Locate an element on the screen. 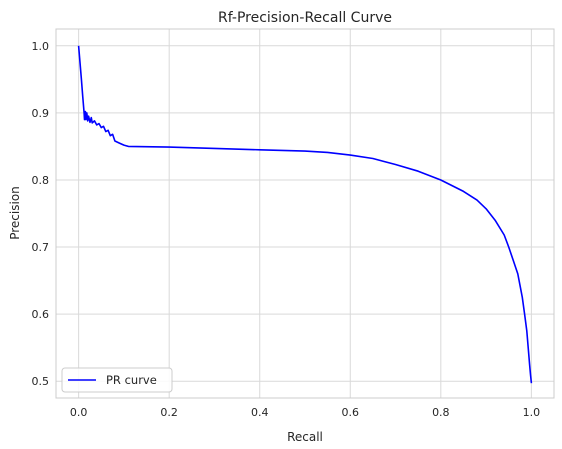 The width and height of the screenshot is (562, 449). x-tick-label: 0.2 is located at coordinates (169, 412).